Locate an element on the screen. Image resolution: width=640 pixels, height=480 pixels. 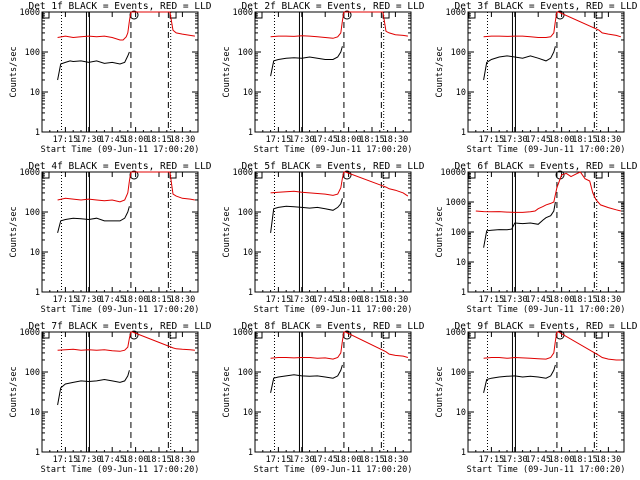
panel-title: Det 8f BLACK = Events, RED = LLD is located at coordinates (332, 326).